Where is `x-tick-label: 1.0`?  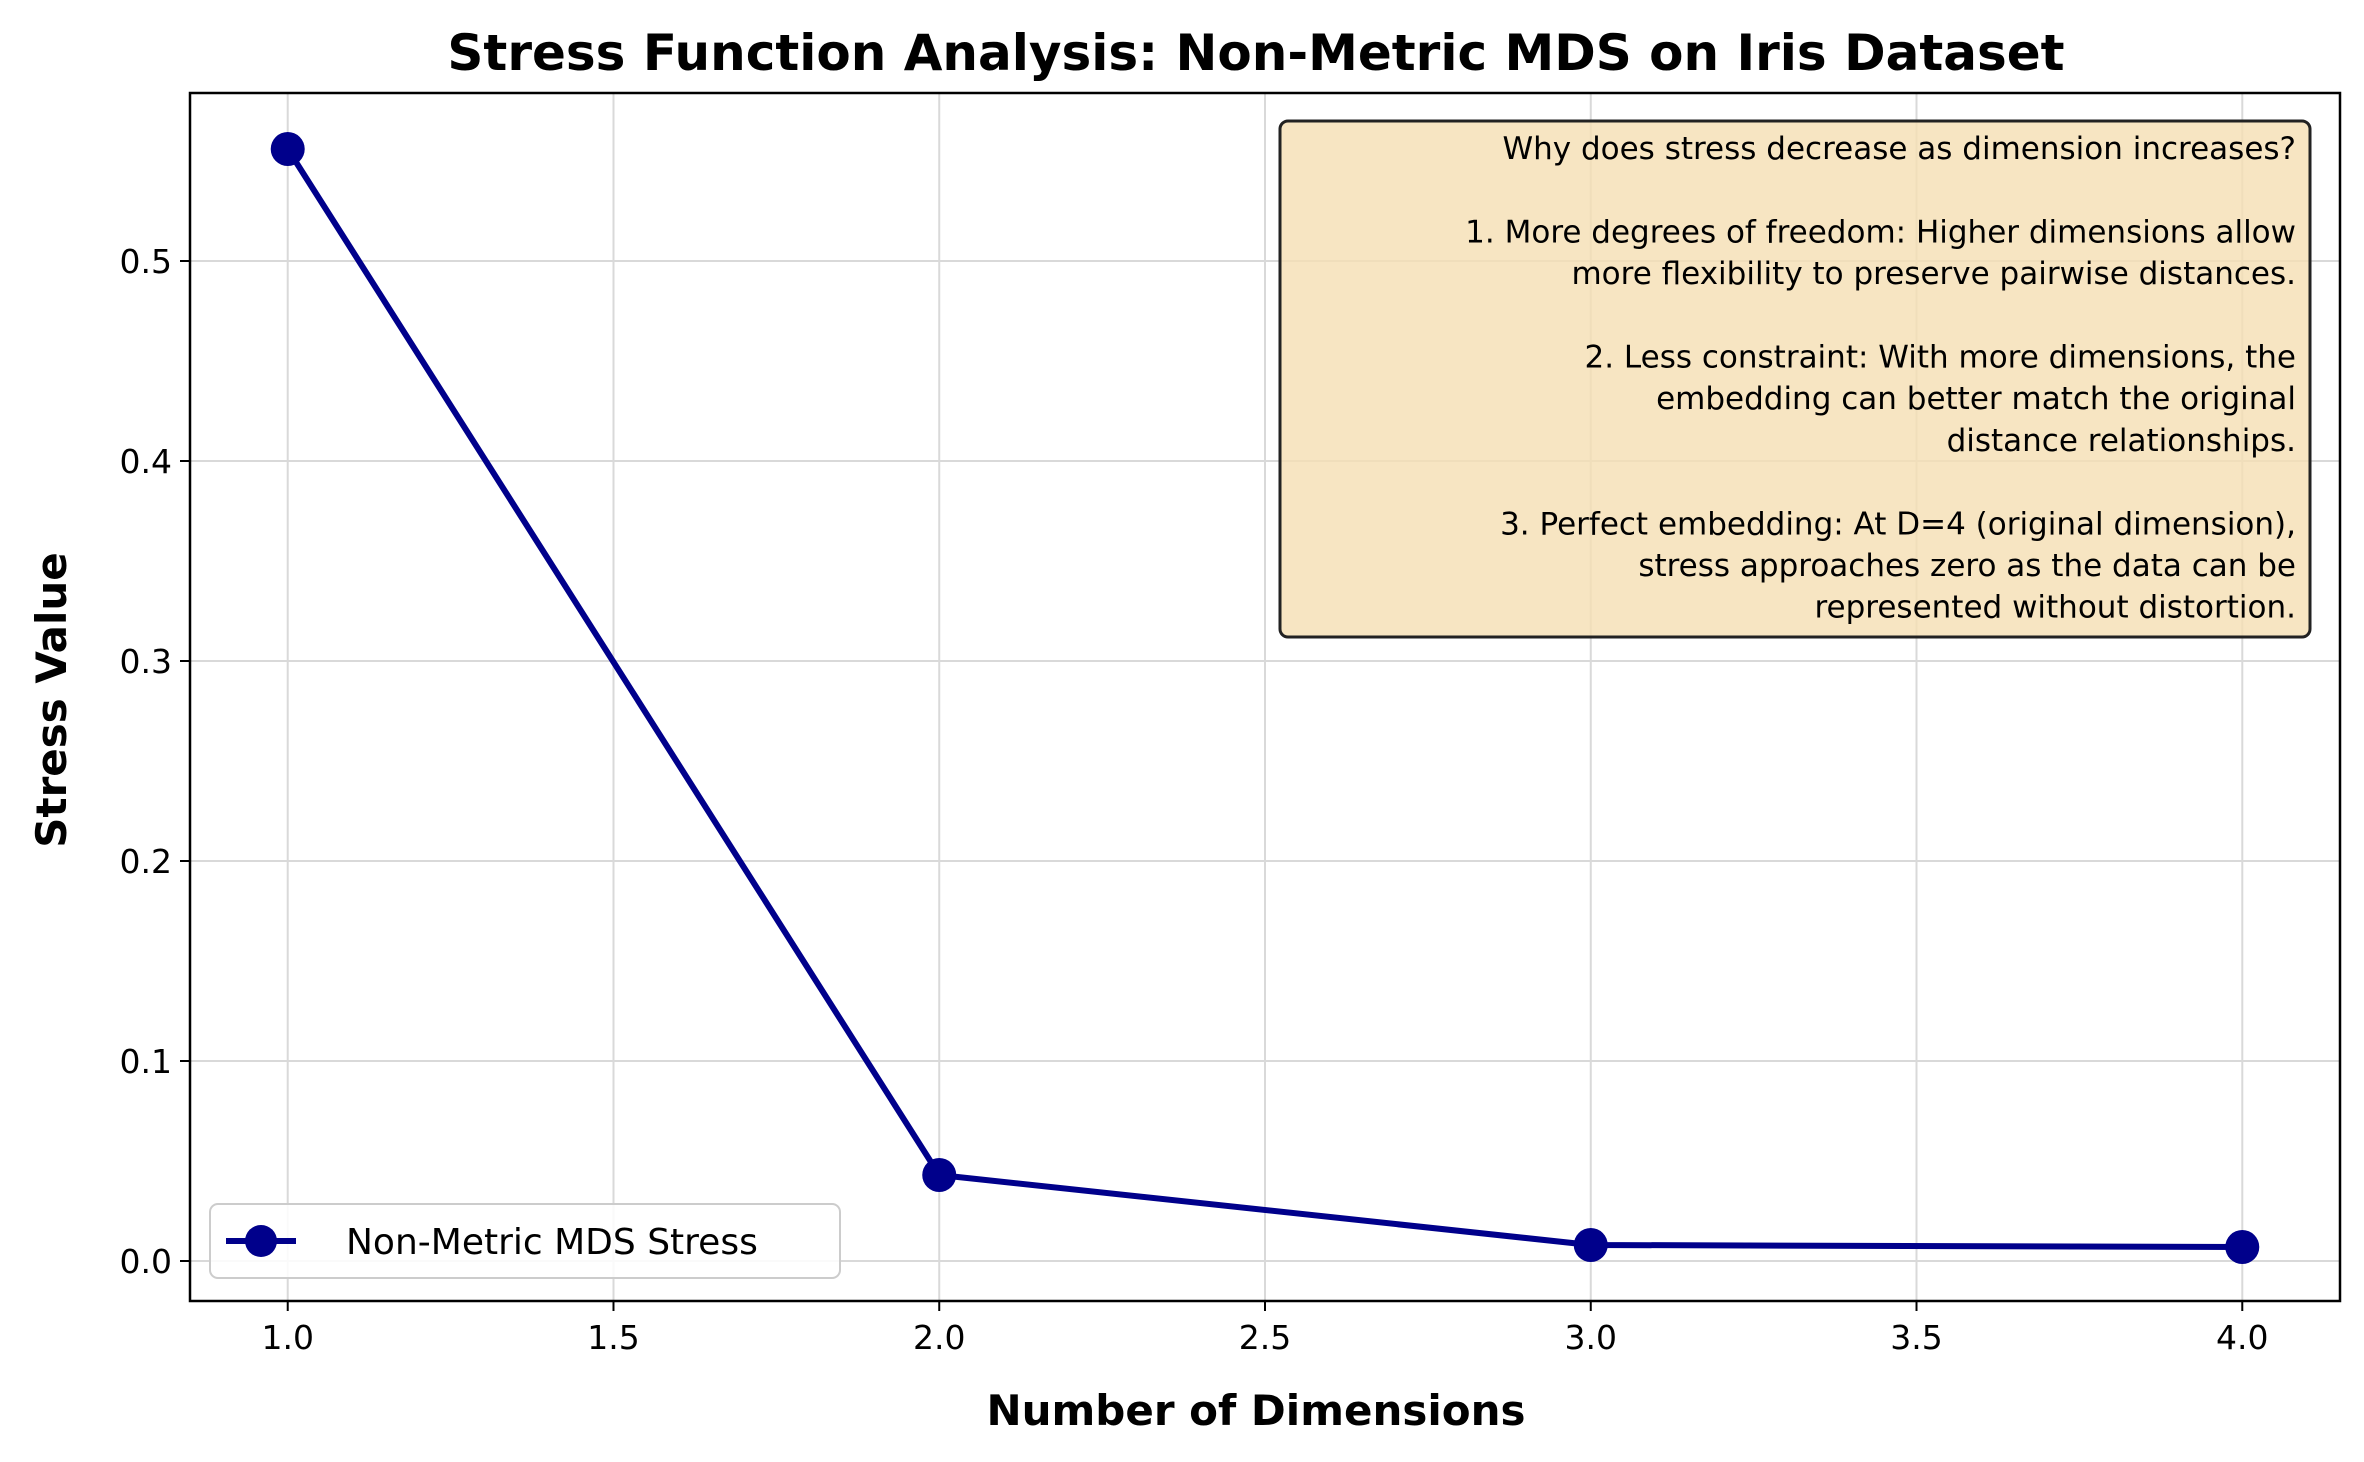 x-tick-label: 1.0 is located at coordinates (287, 1337).